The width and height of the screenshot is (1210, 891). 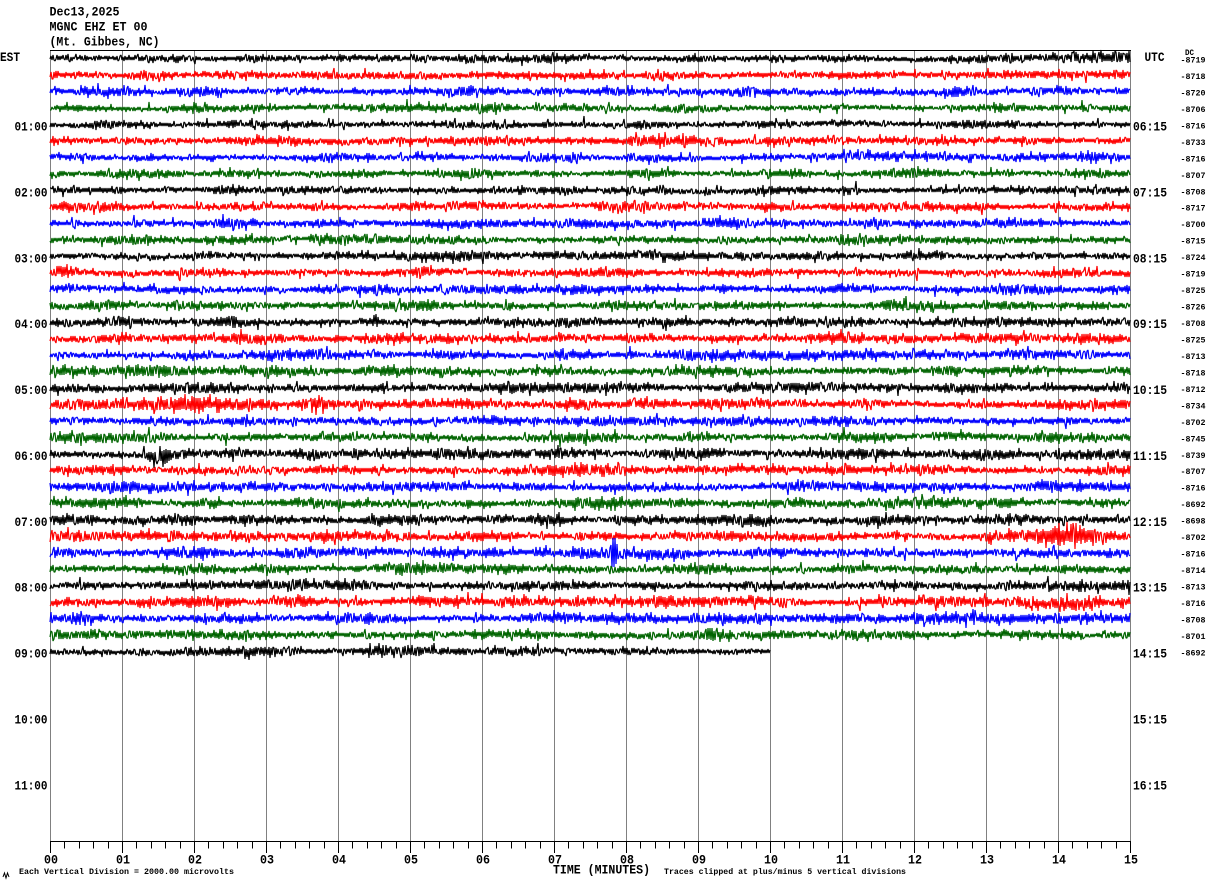 I want to click on svg-text: 15, so click(x=1131, y=860).